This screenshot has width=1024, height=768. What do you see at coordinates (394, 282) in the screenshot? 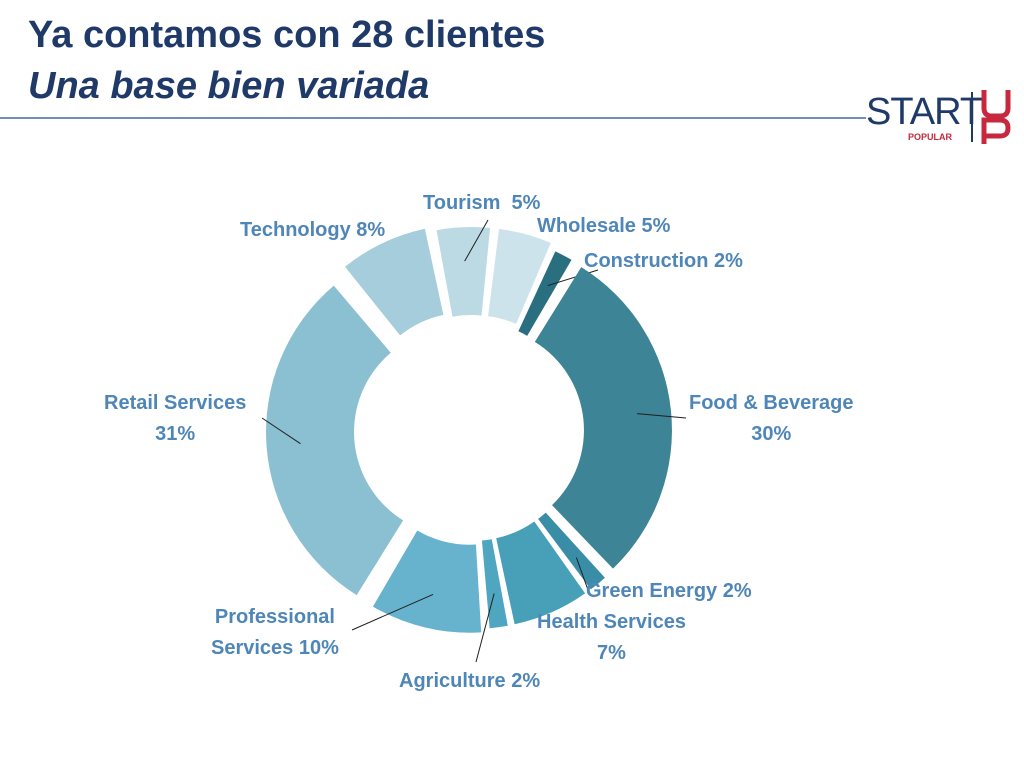
I see `slice-technology` at bounding box center [394, 282].